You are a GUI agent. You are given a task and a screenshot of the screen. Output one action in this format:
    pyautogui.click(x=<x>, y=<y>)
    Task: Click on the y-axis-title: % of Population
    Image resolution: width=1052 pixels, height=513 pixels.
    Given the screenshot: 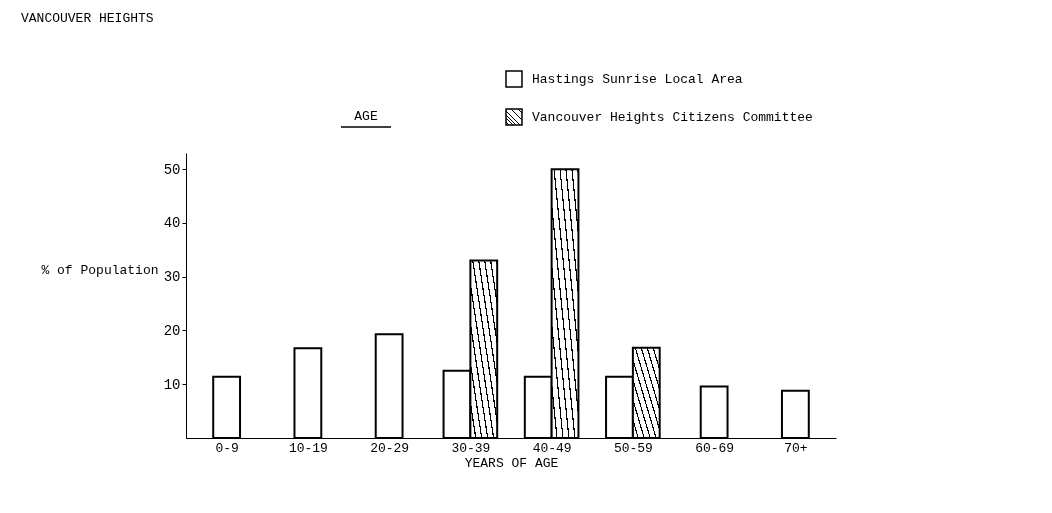 What is the action you would take?
    pyautogui.click(x=100, y=271)
    